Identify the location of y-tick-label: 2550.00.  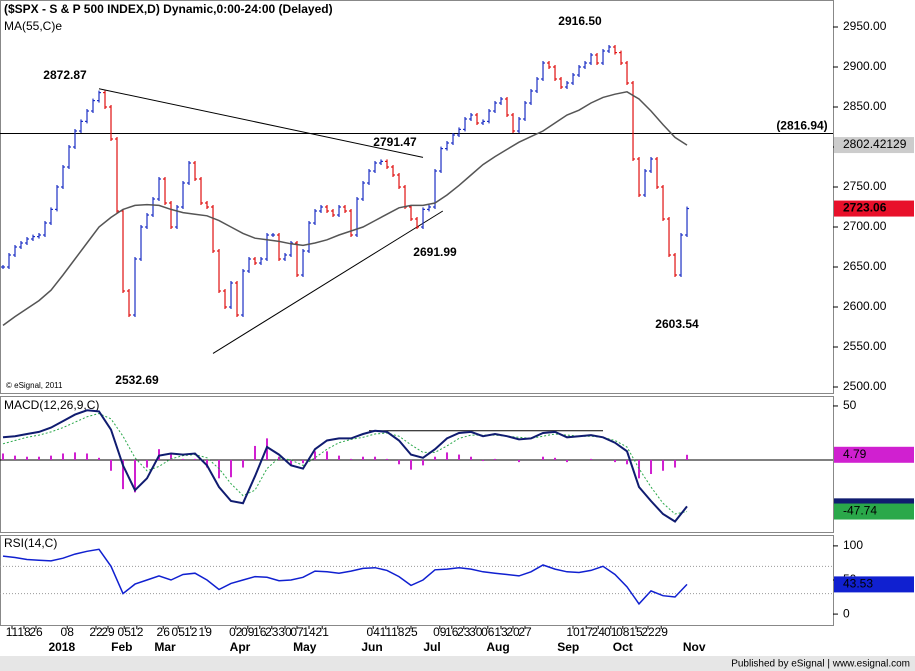
(865, 346).